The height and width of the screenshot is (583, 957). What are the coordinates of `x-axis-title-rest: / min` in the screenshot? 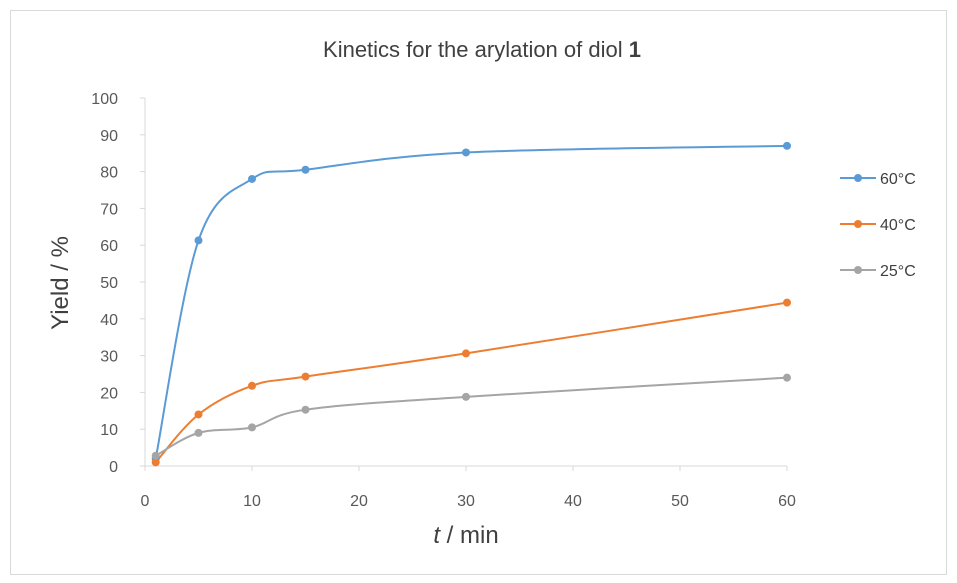 It's located at (469, 535).